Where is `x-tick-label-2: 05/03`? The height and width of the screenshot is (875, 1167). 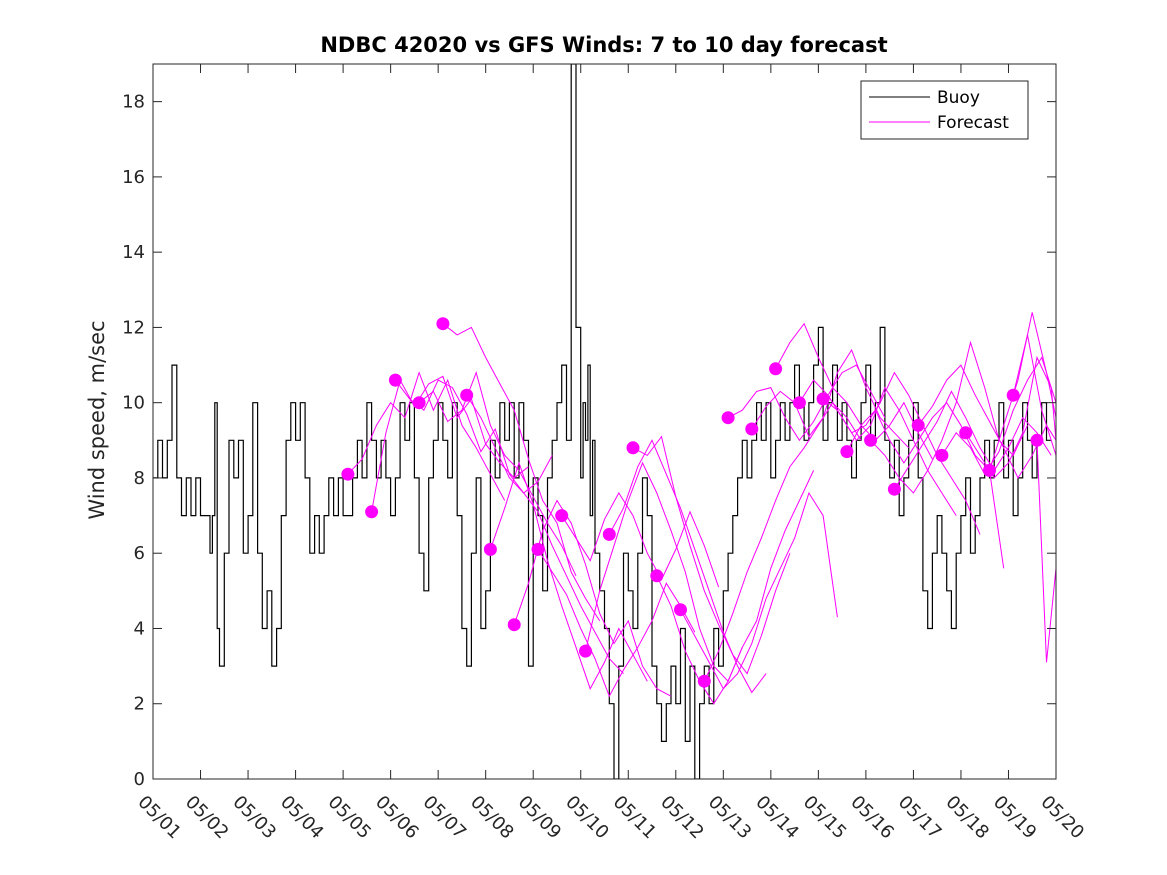 x-tick-label-2: 05/03 is located at coordinates (255, 818).